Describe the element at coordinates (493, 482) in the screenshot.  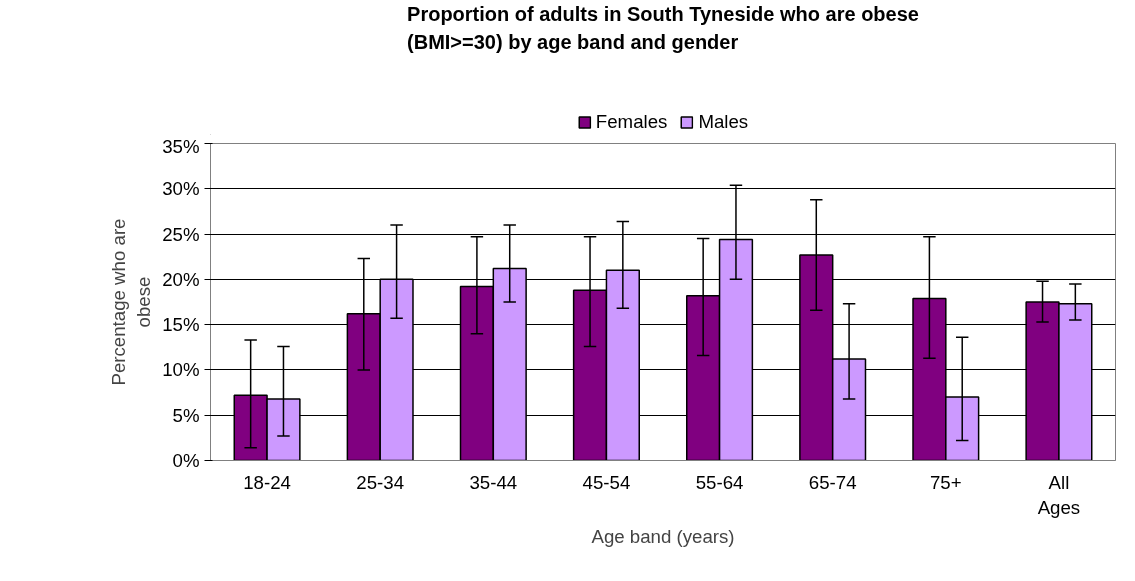
I see `x-tick-label: 35-44` at that location.